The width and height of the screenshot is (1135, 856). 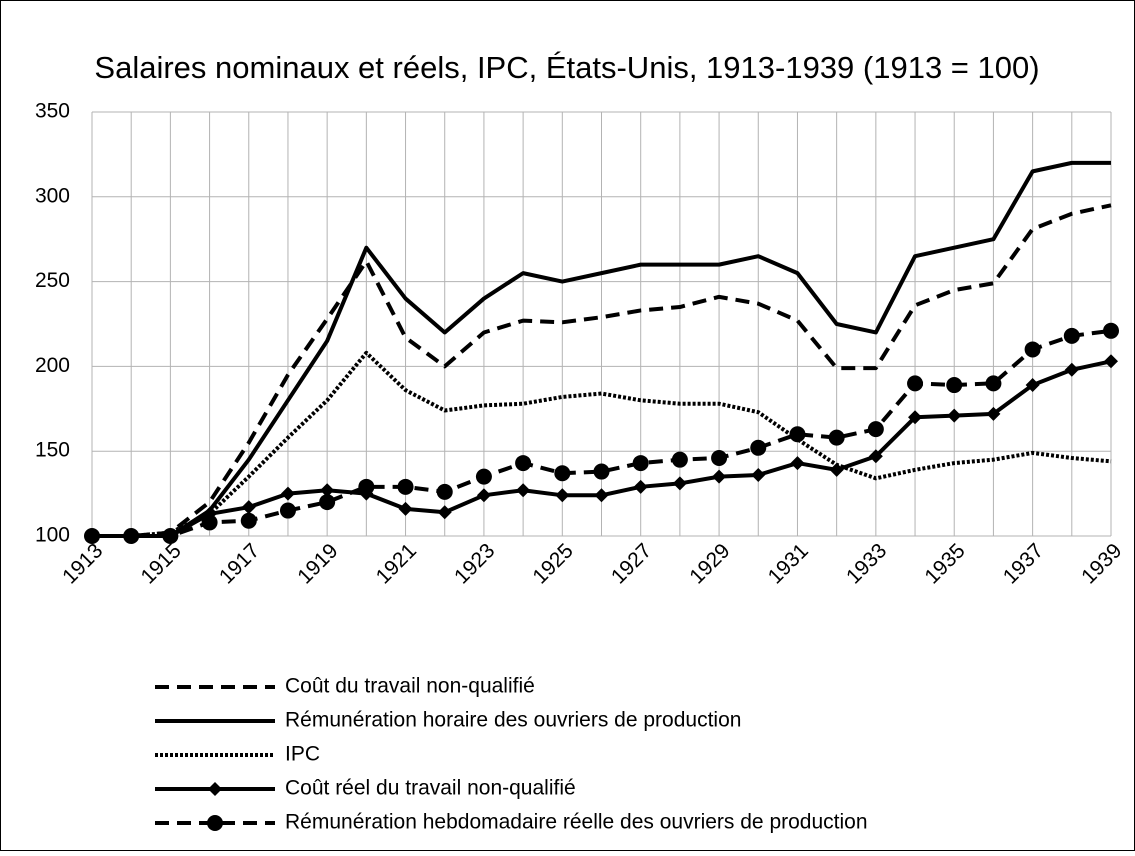 I want to click on y-tick-label: 350, so click(x=52, y=111).